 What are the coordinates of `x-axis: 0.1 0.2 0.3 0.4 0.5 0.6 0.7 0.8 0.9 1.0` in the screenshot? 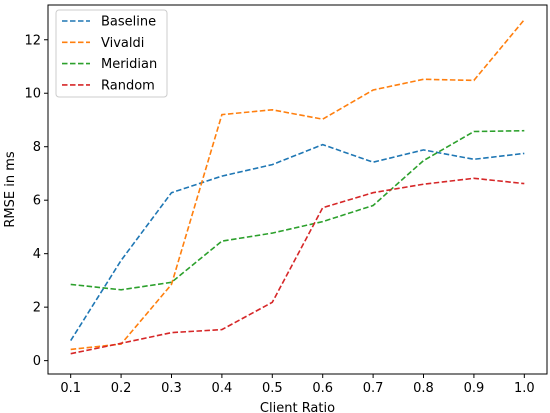 It's located at (297, 385).